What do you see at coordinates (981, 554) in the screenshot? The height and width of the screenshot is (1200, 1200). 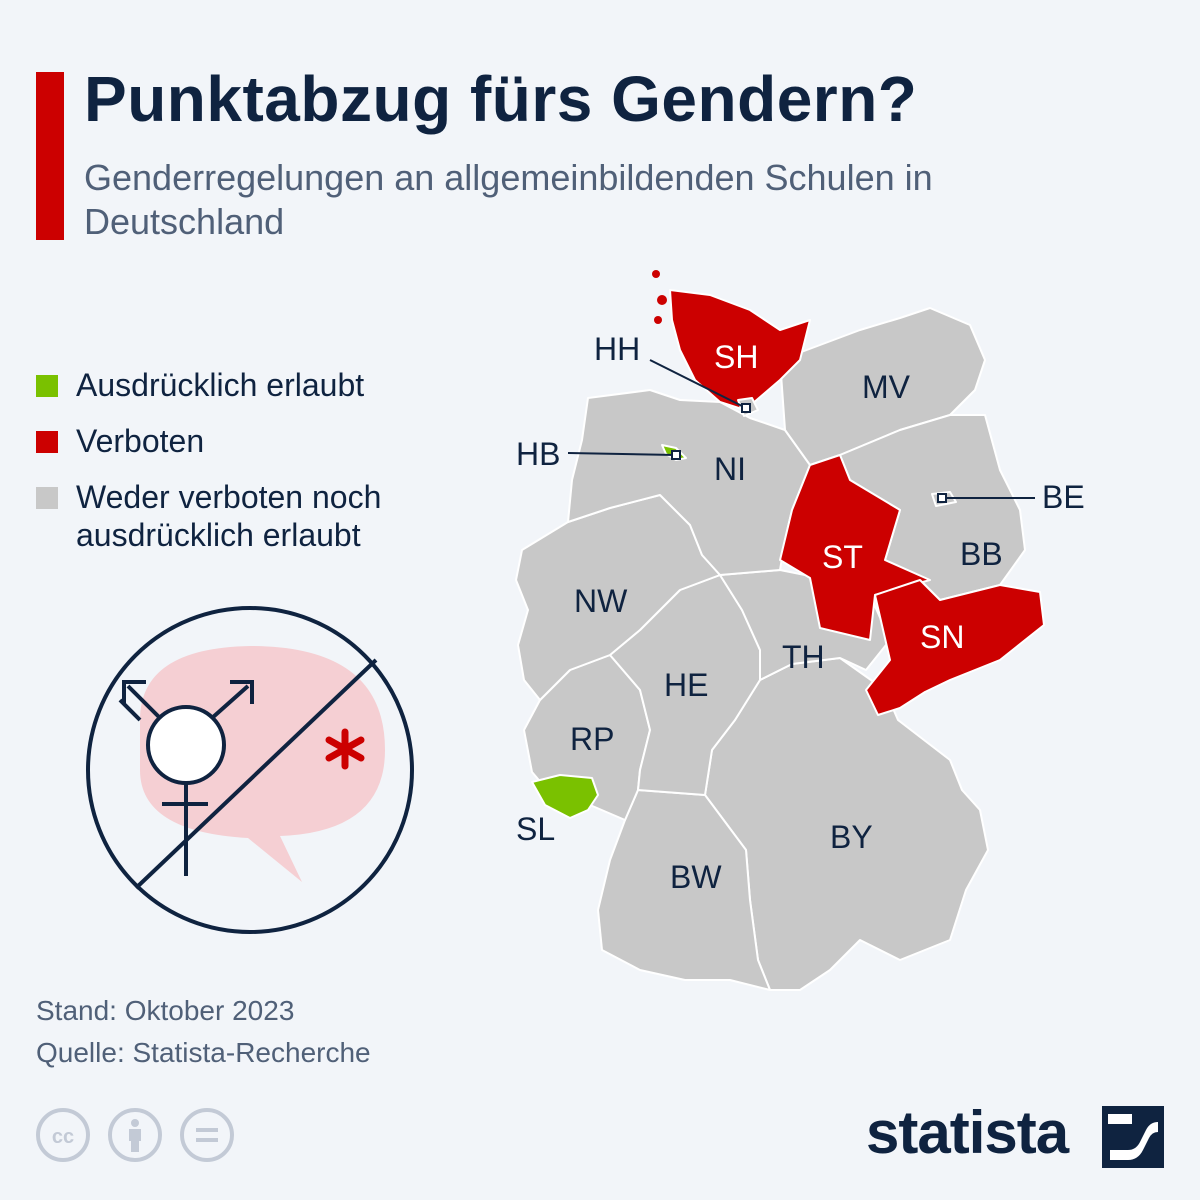 I see `map-label-bb: BB` at bounding box center [981, 554].